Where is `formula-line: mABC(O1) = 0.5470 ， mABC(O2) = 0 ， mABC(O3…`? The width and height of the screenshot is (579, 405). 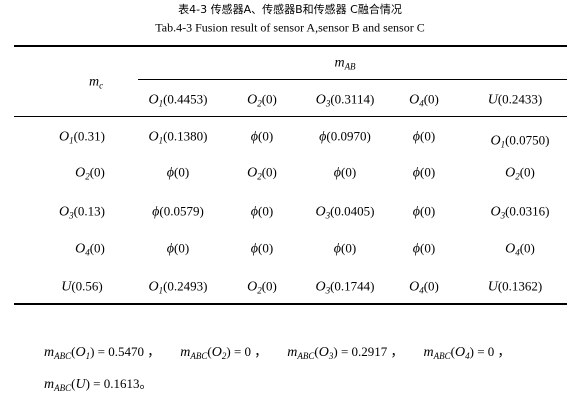
formula-line: mABC(O1) = 0.5470 ， mABC(O2) = 0 ， mABC(O3… is located at coordinates (287, 351).